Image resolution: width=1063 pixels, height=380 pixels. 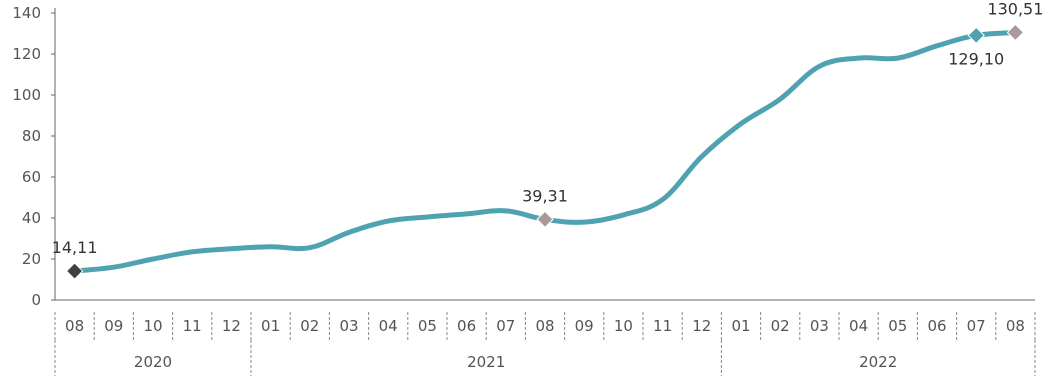 I want to click on y-tick-label: 0, so click(x=36, y=300).